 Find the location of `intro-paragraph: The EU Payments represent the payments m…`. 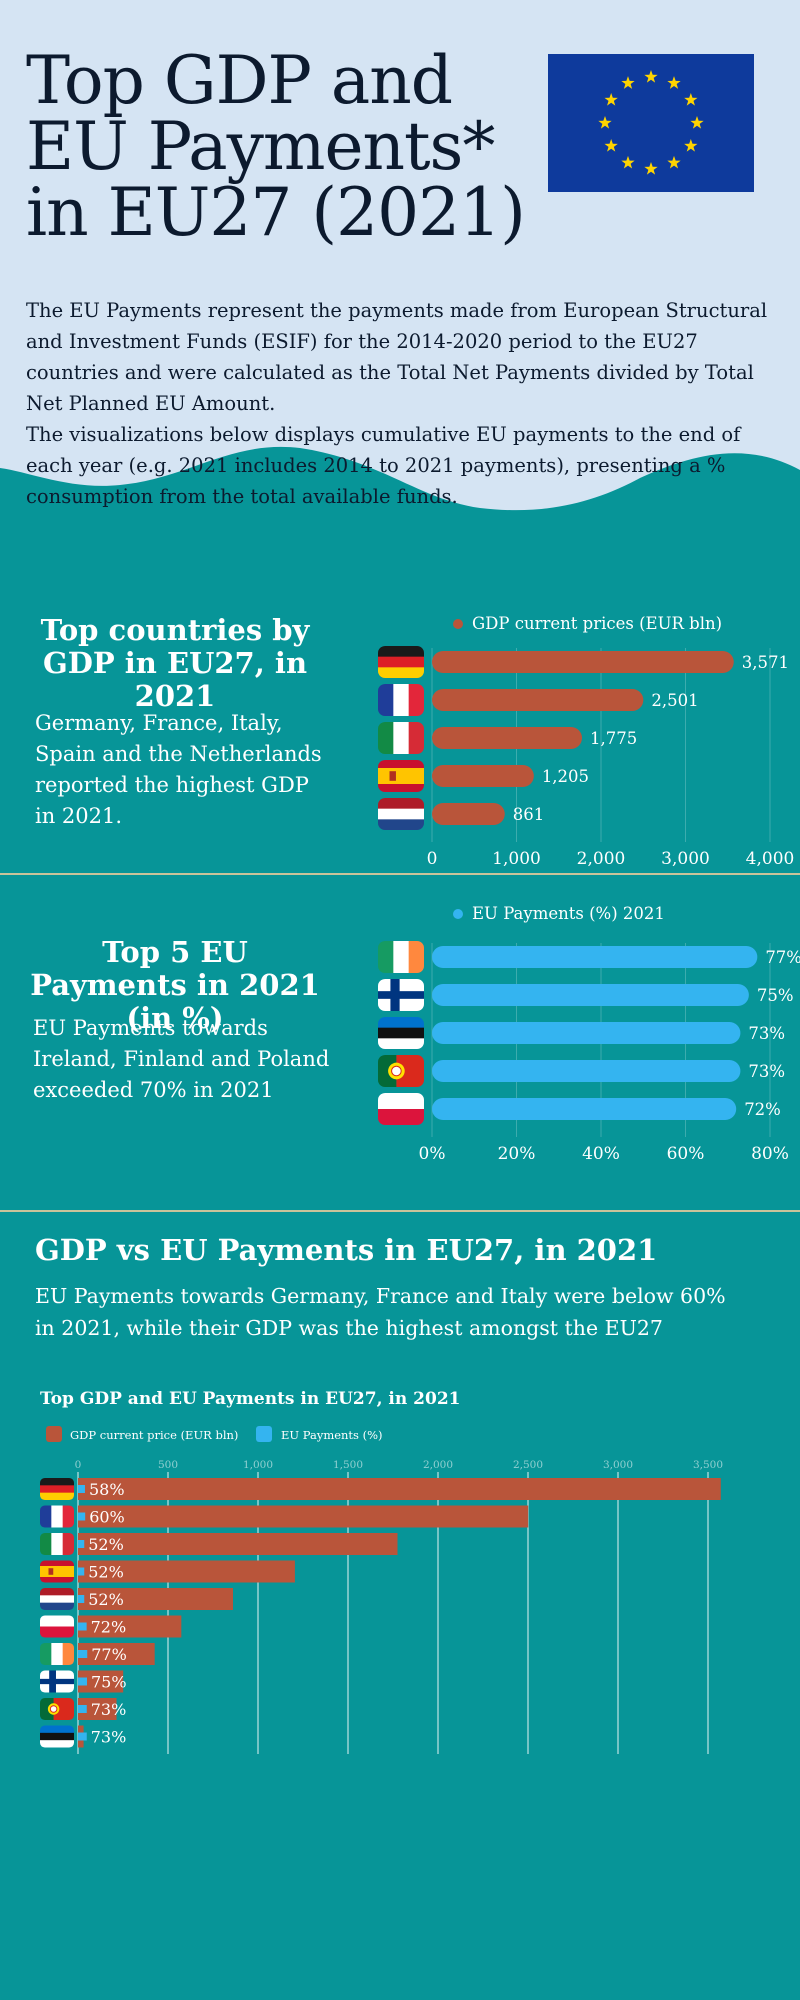

intro-paragraph: The EU Payments represent the payments m… is located at coordinates (397, 357).